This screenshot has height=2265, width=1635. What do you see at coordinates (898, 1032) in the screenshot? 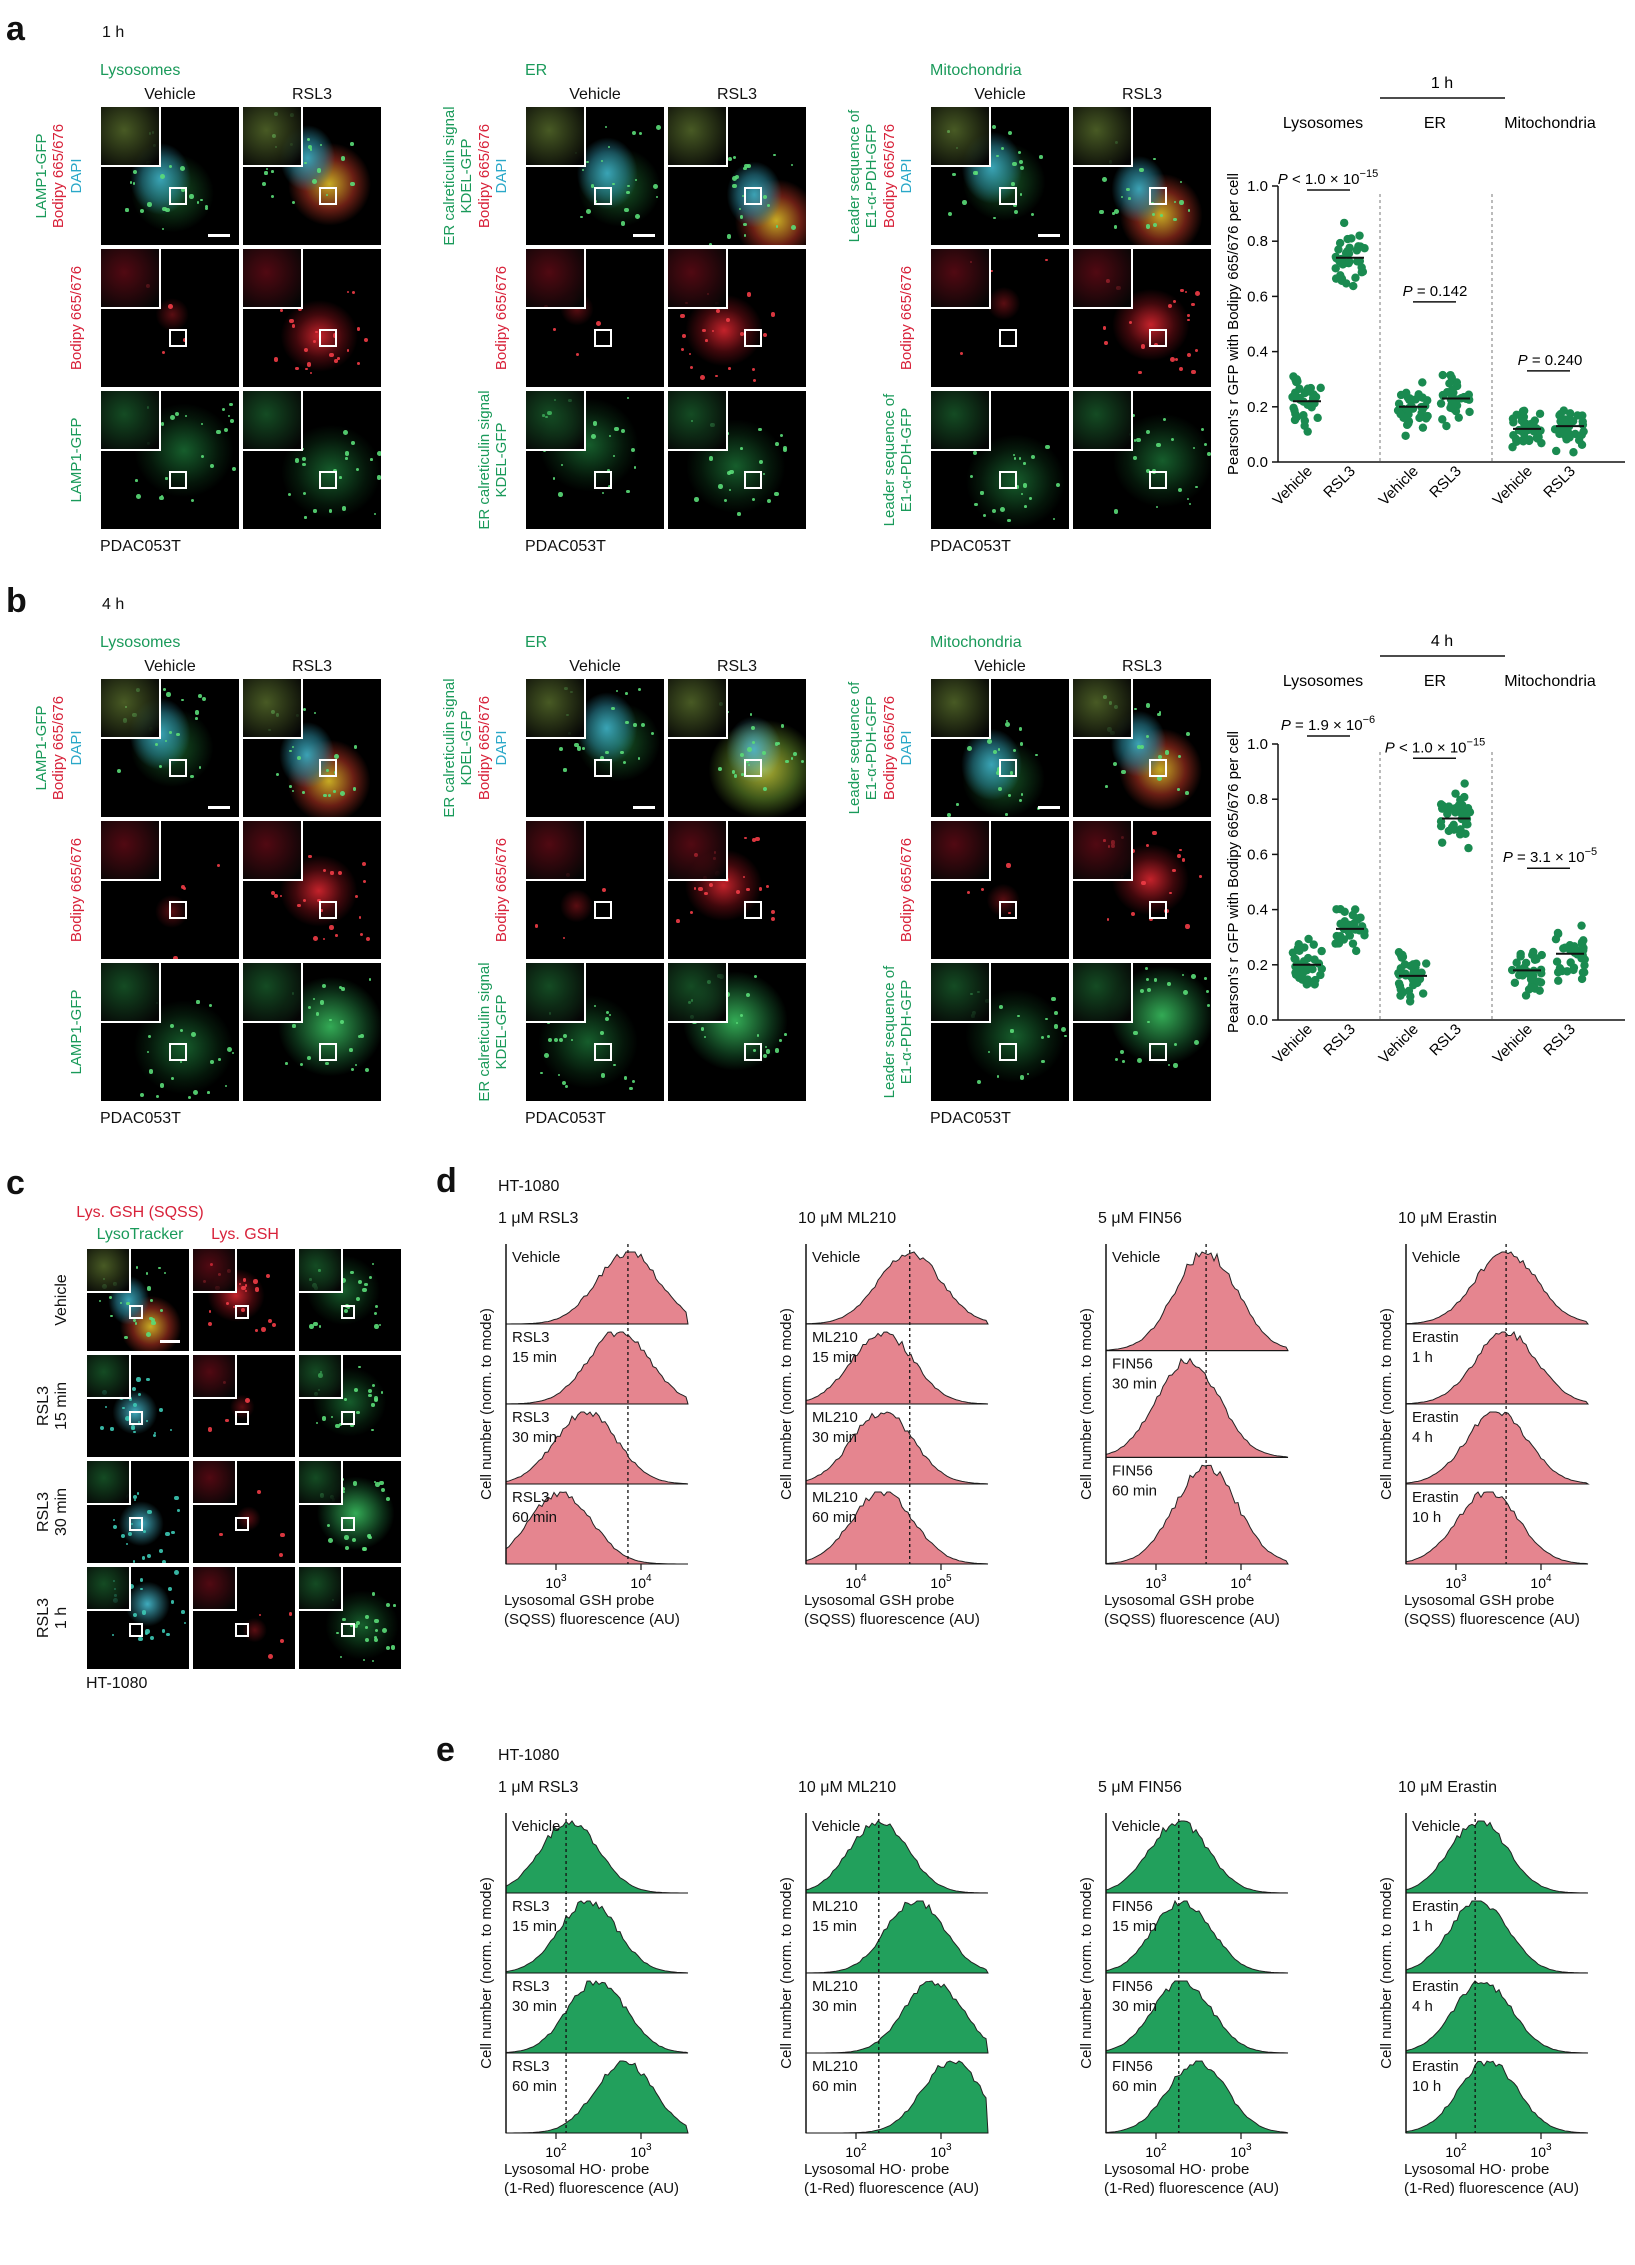
I see `row-label-b-2-2: Leader sequence of E1-α-PDH-GFP` at bounding box center [898, 1032].